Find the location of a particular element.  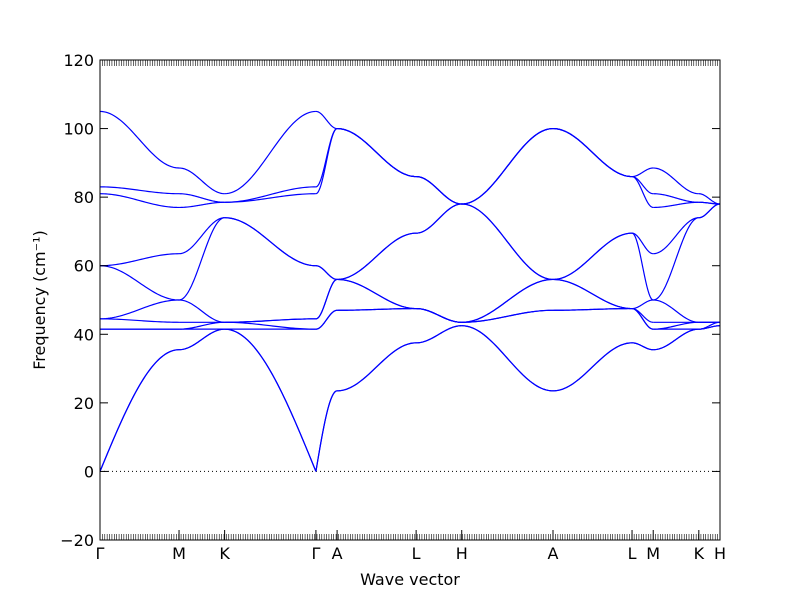

x-axis-title: Wave vector is located at coordinates (410, 579).